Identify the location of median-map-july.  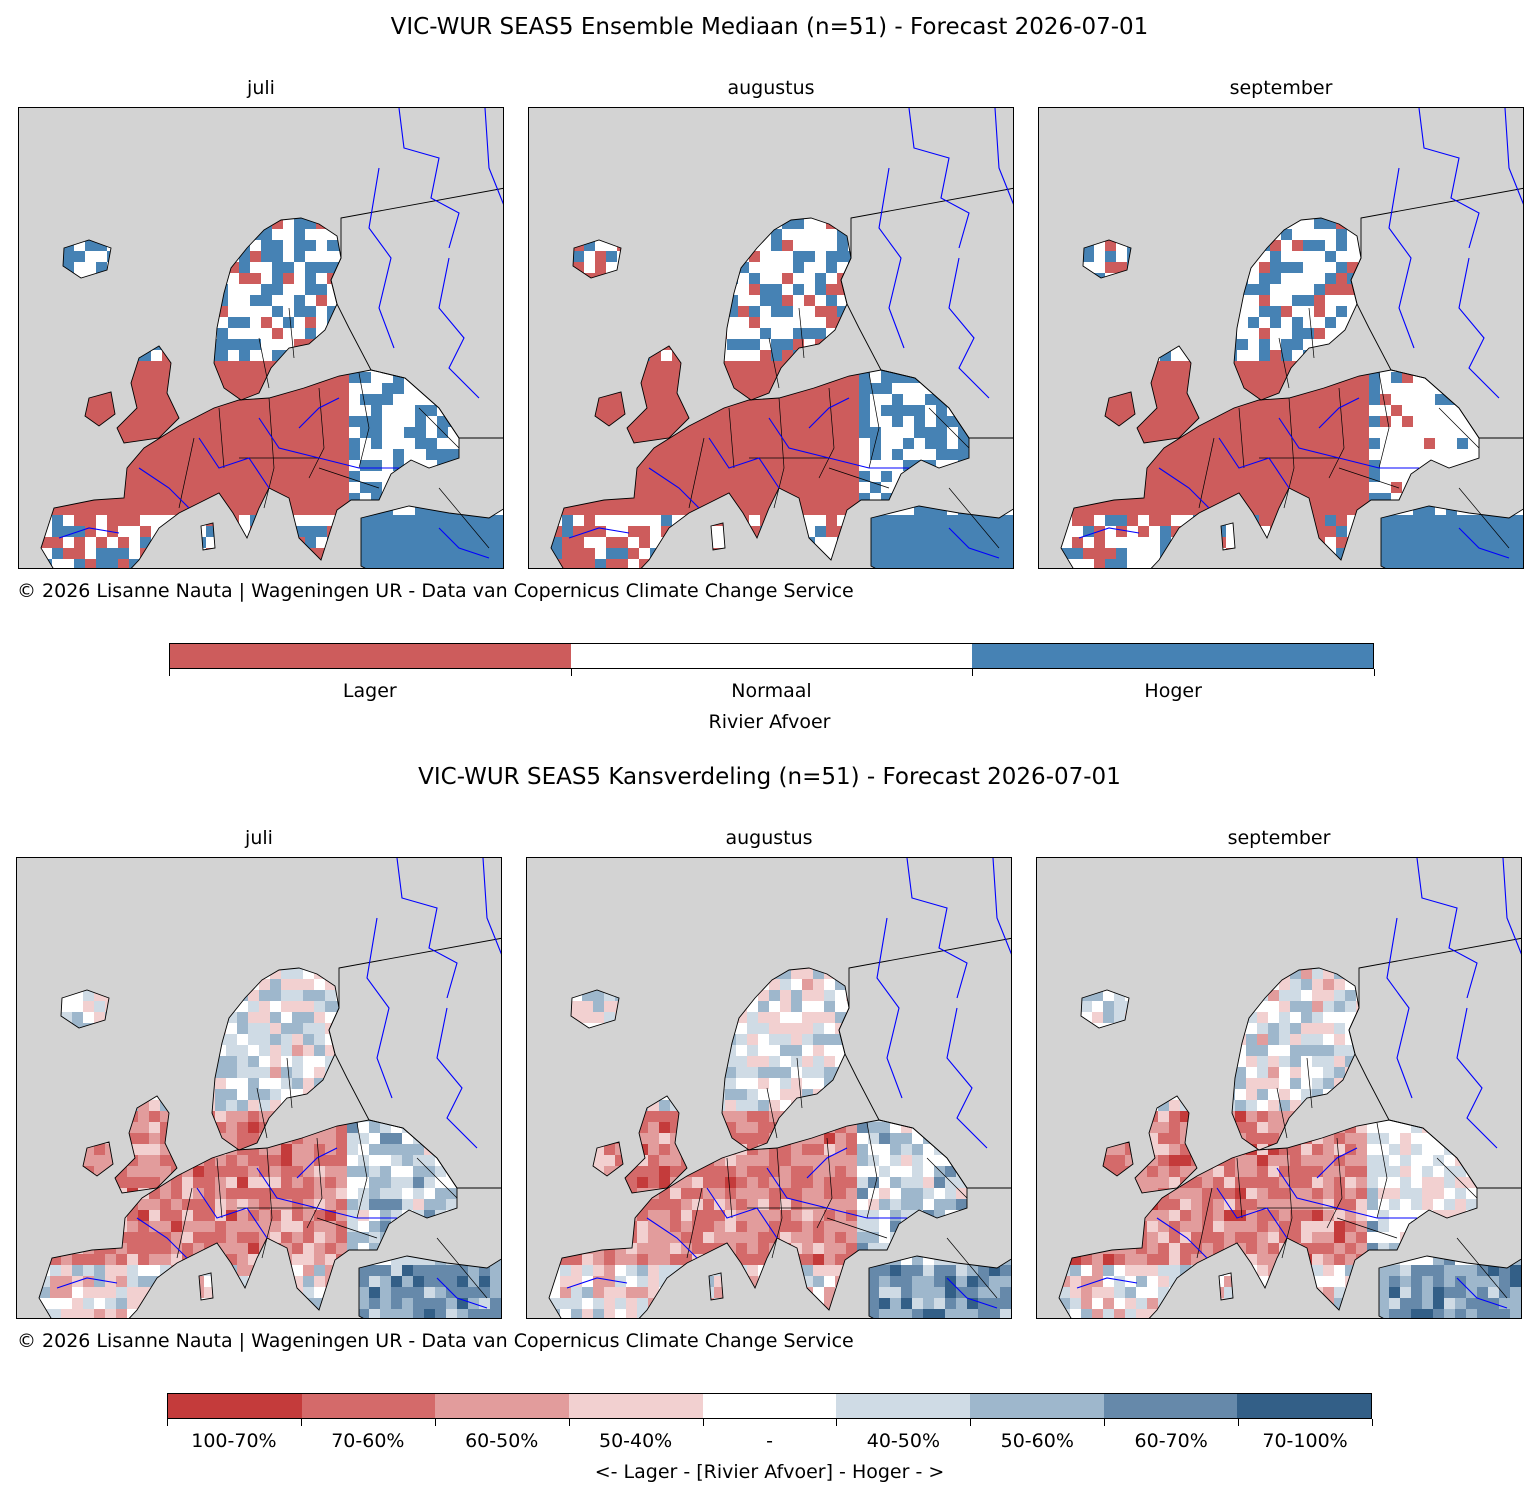
(261, 338).